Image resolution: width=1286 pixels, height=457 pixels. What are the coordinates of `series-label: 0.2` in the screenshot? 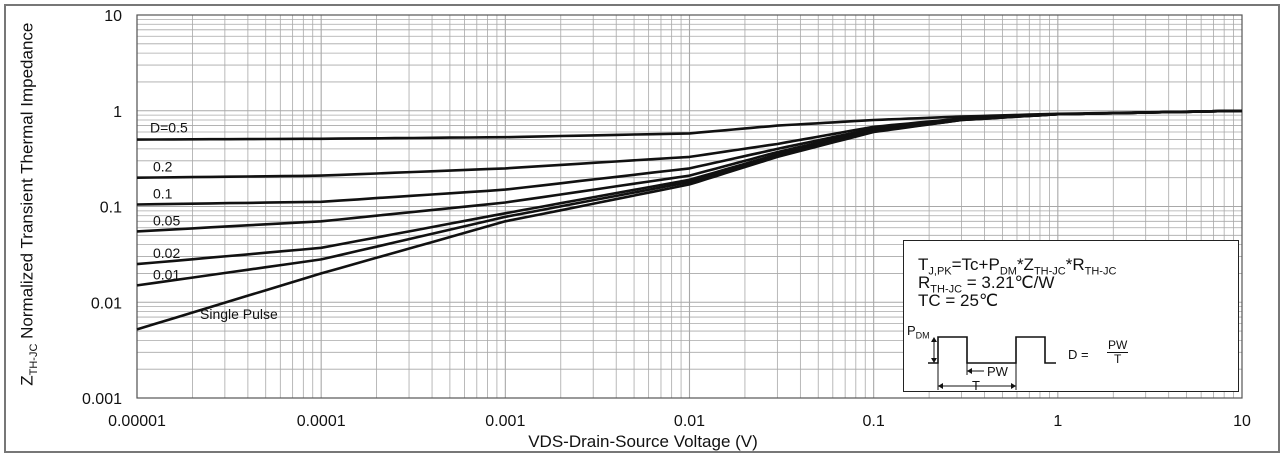 It's located at (163, 167).